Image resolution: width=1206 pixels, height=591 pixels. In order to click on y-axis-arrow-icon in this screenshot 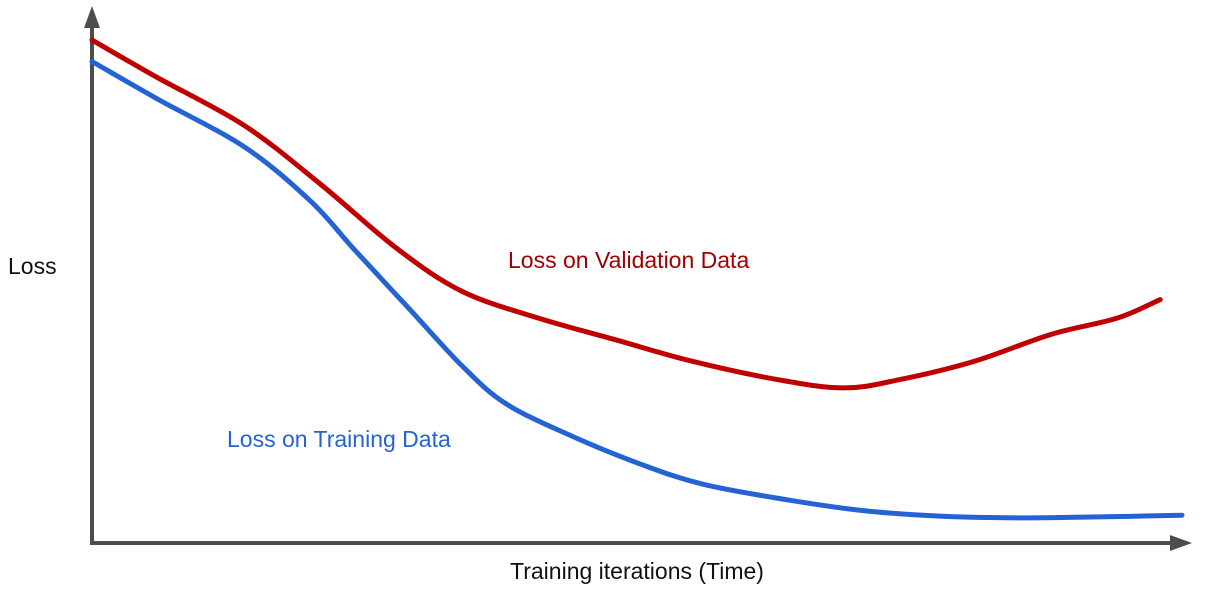, I will do `click(92, 17)`.